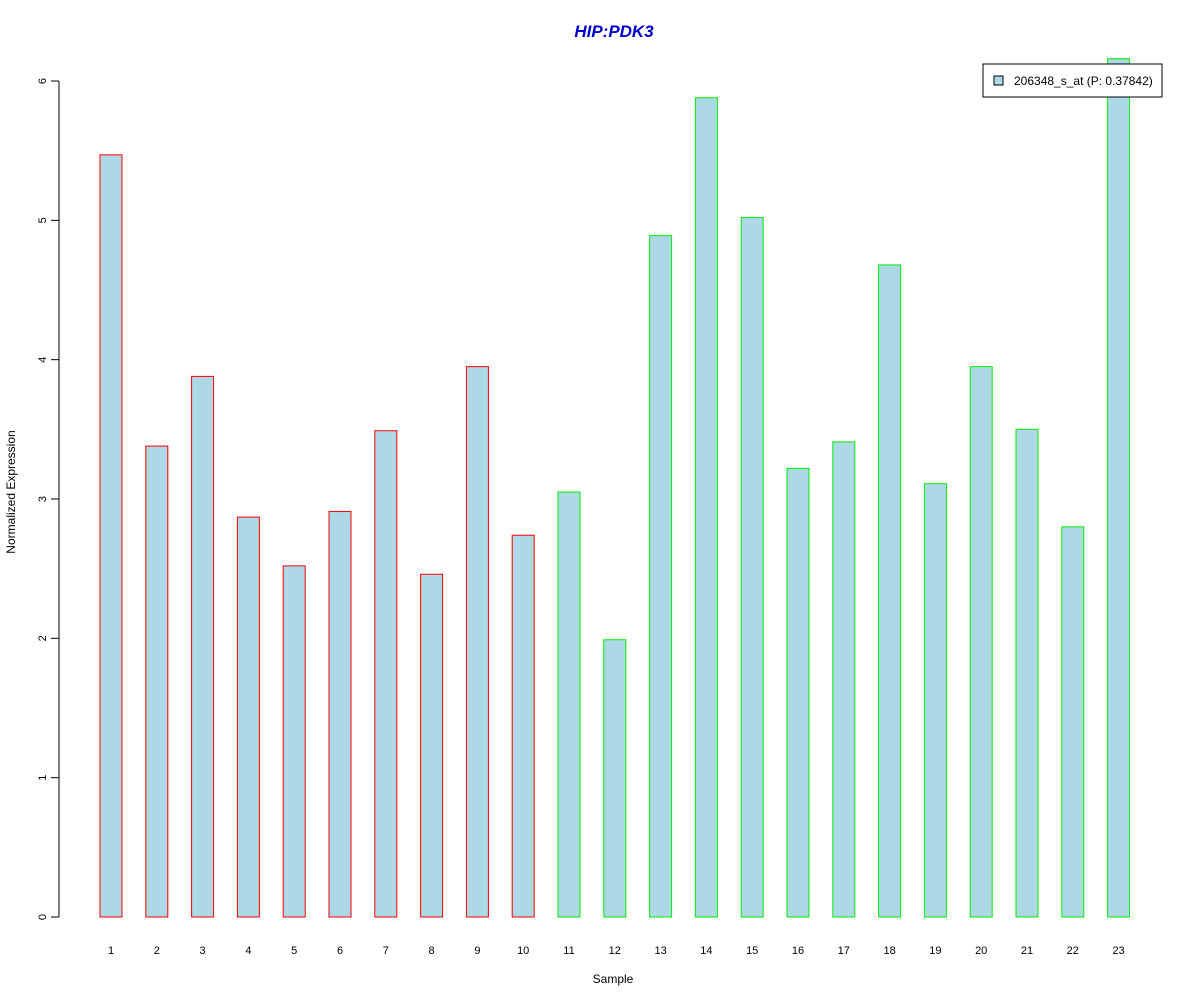 Image resolution: width=1200 pixels, height=1000 pixels. Describe the element at coordinates (998, 80) in the screenshot. I see `legend-swatch` at that location.